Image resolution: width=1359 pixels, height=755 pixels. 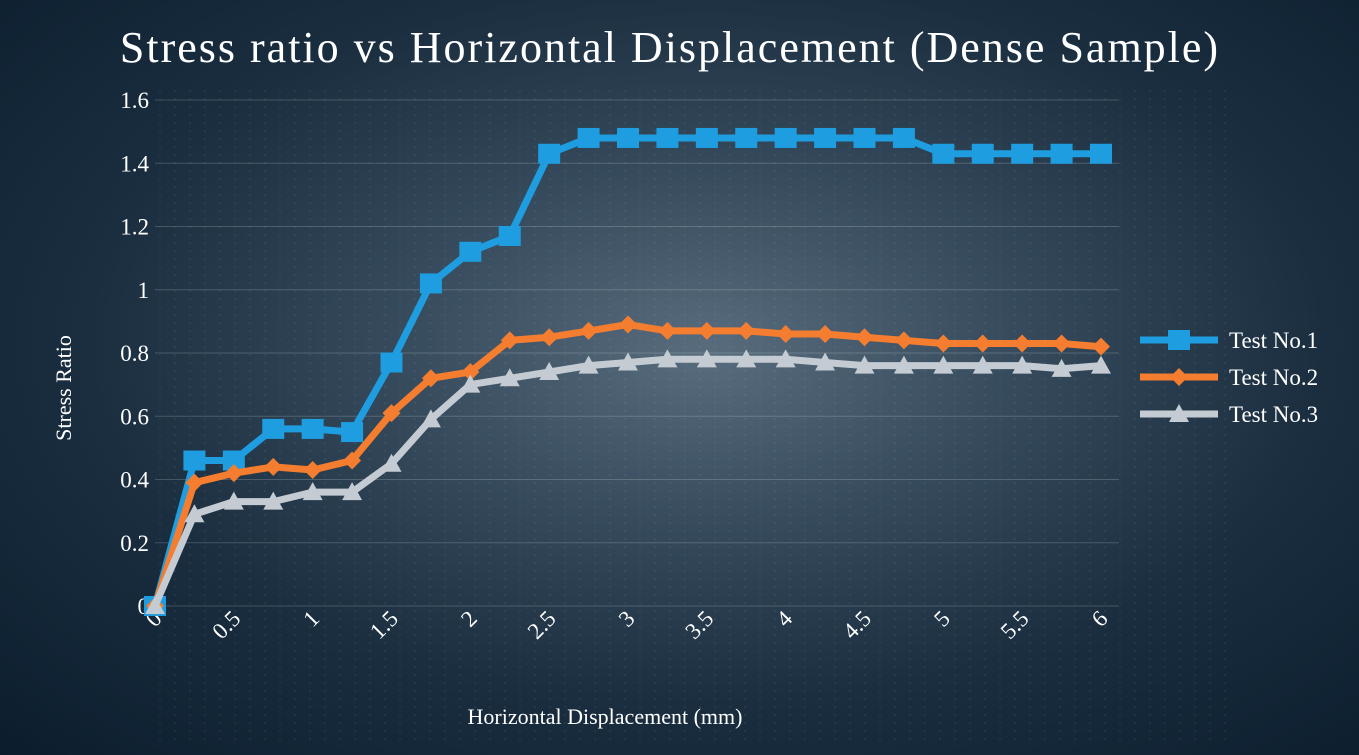 I want to click on y-tick-label: 1.6, so click(x=134, y=100).